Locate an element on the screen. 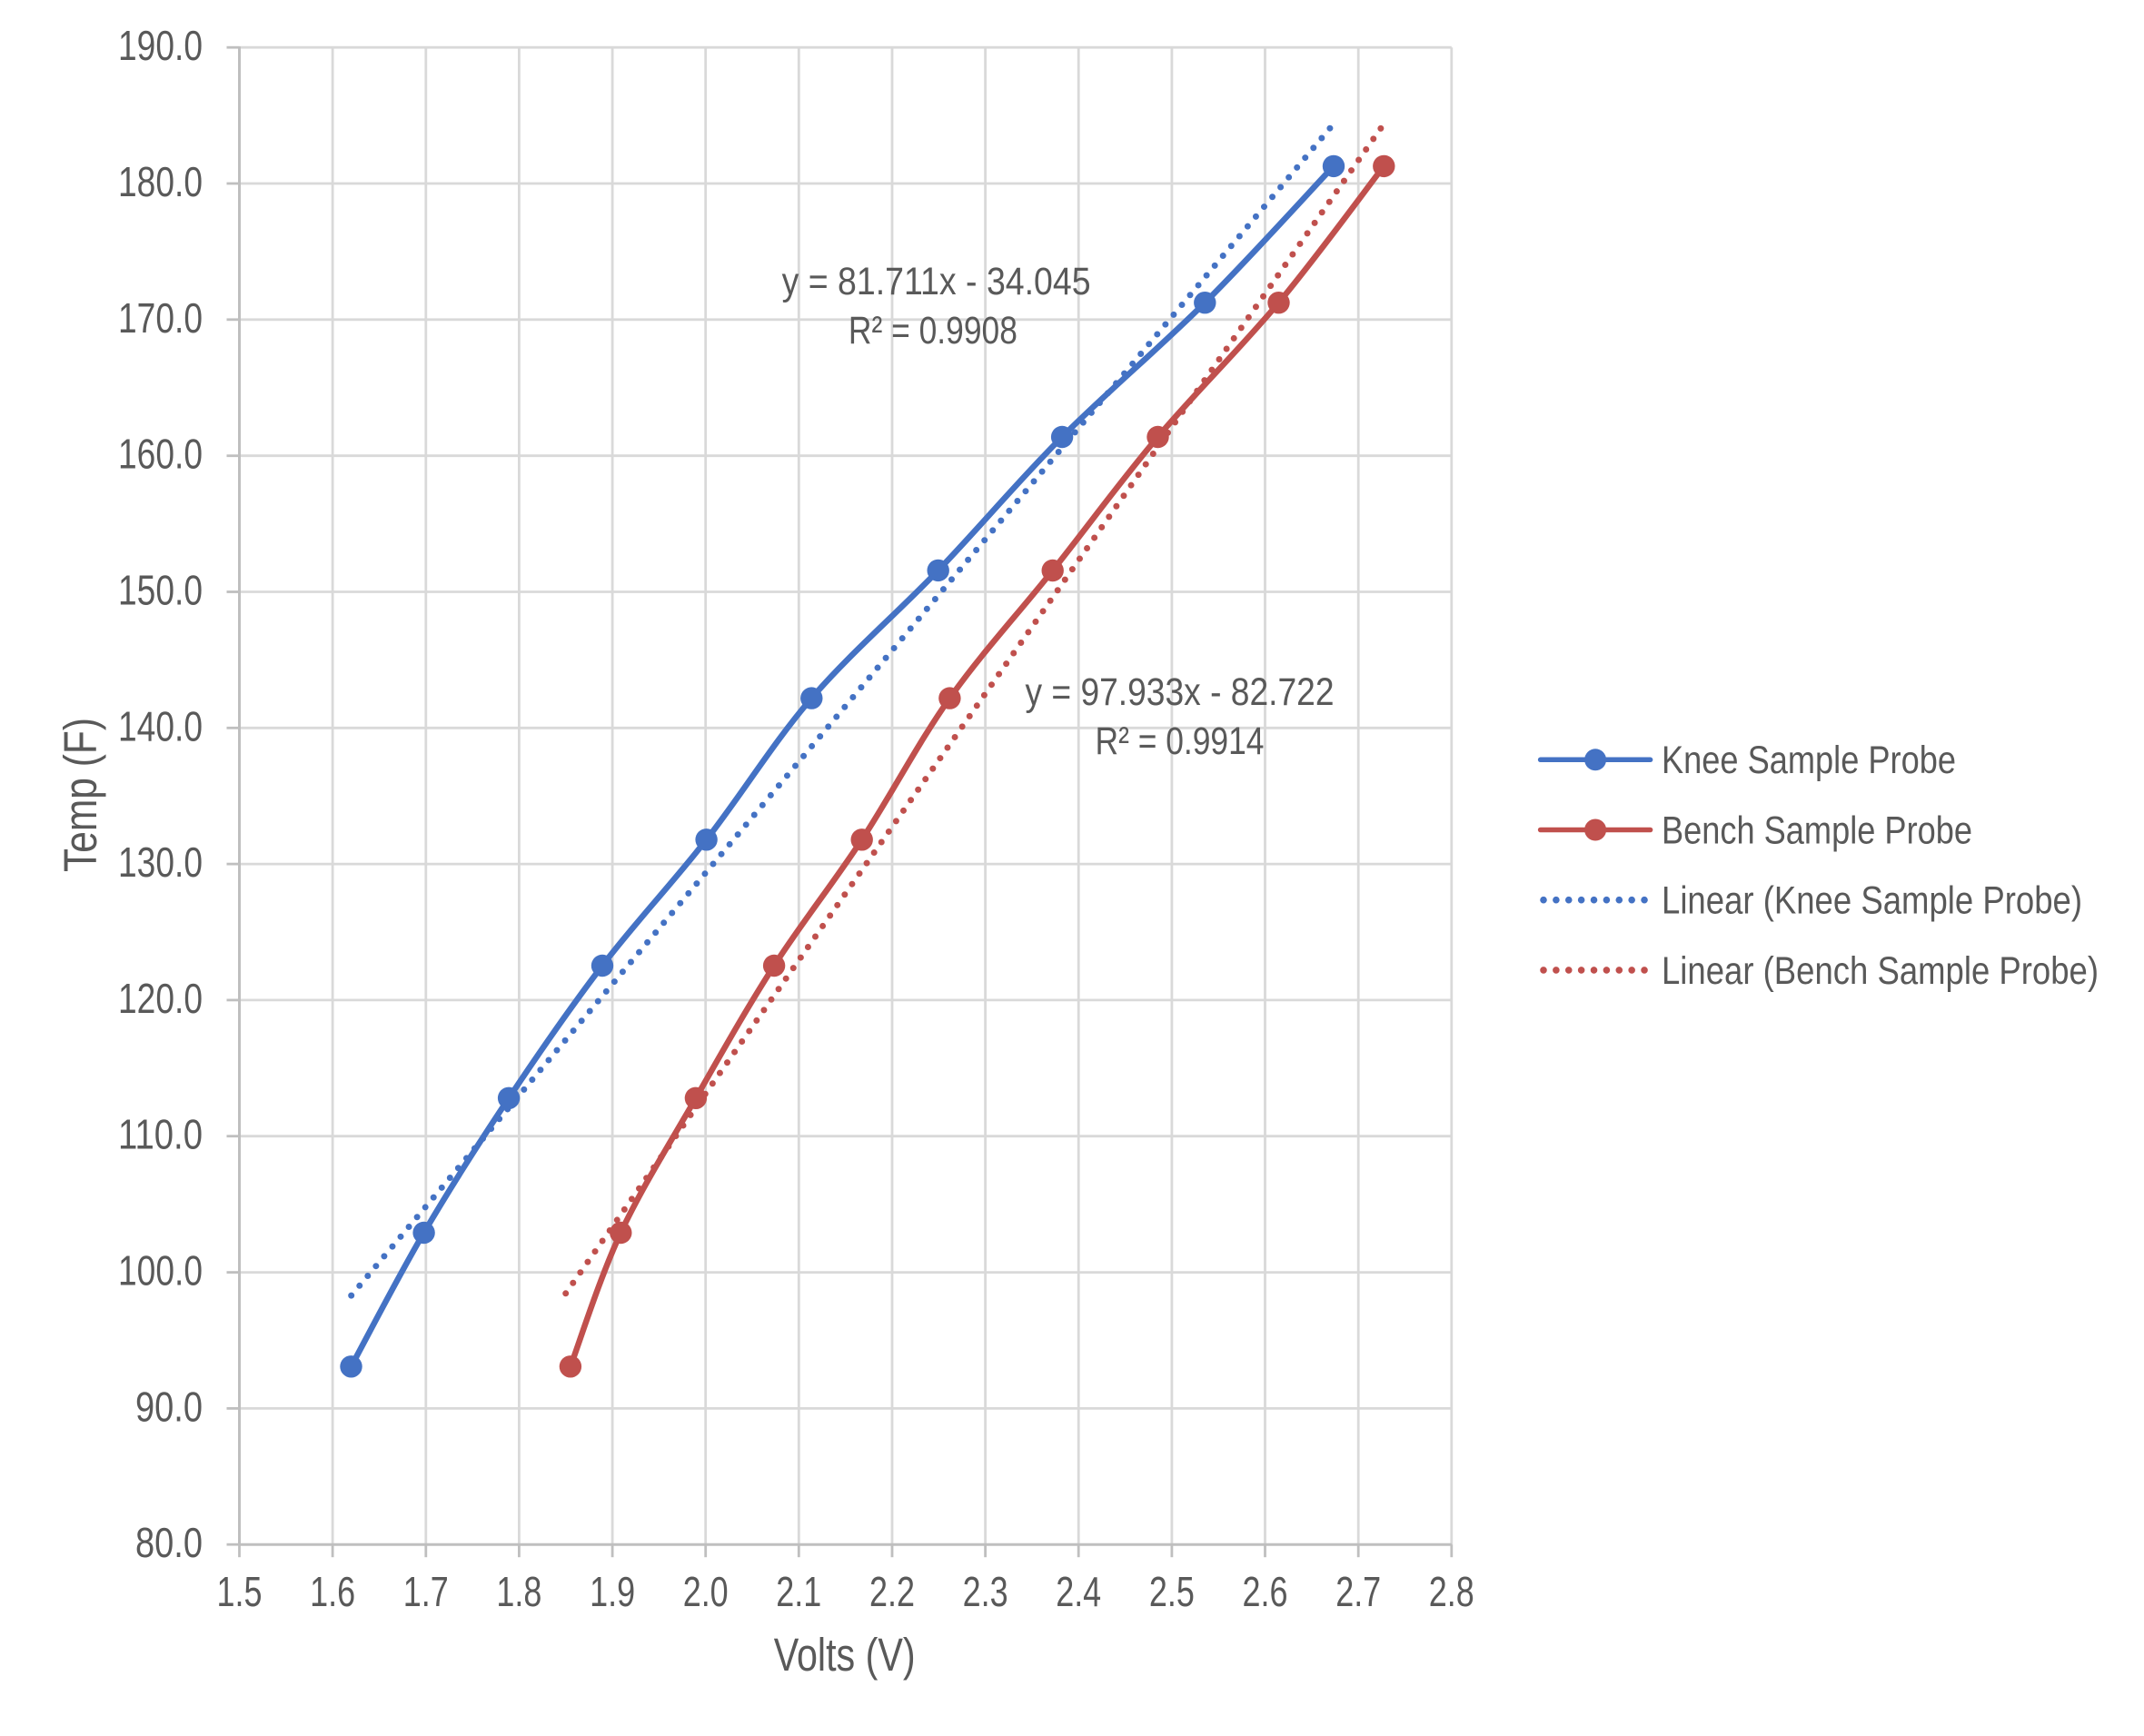 The height and width of the screenshot is (1736, 2144). svg-text: 140.0 is located at coordinates (160, 725).